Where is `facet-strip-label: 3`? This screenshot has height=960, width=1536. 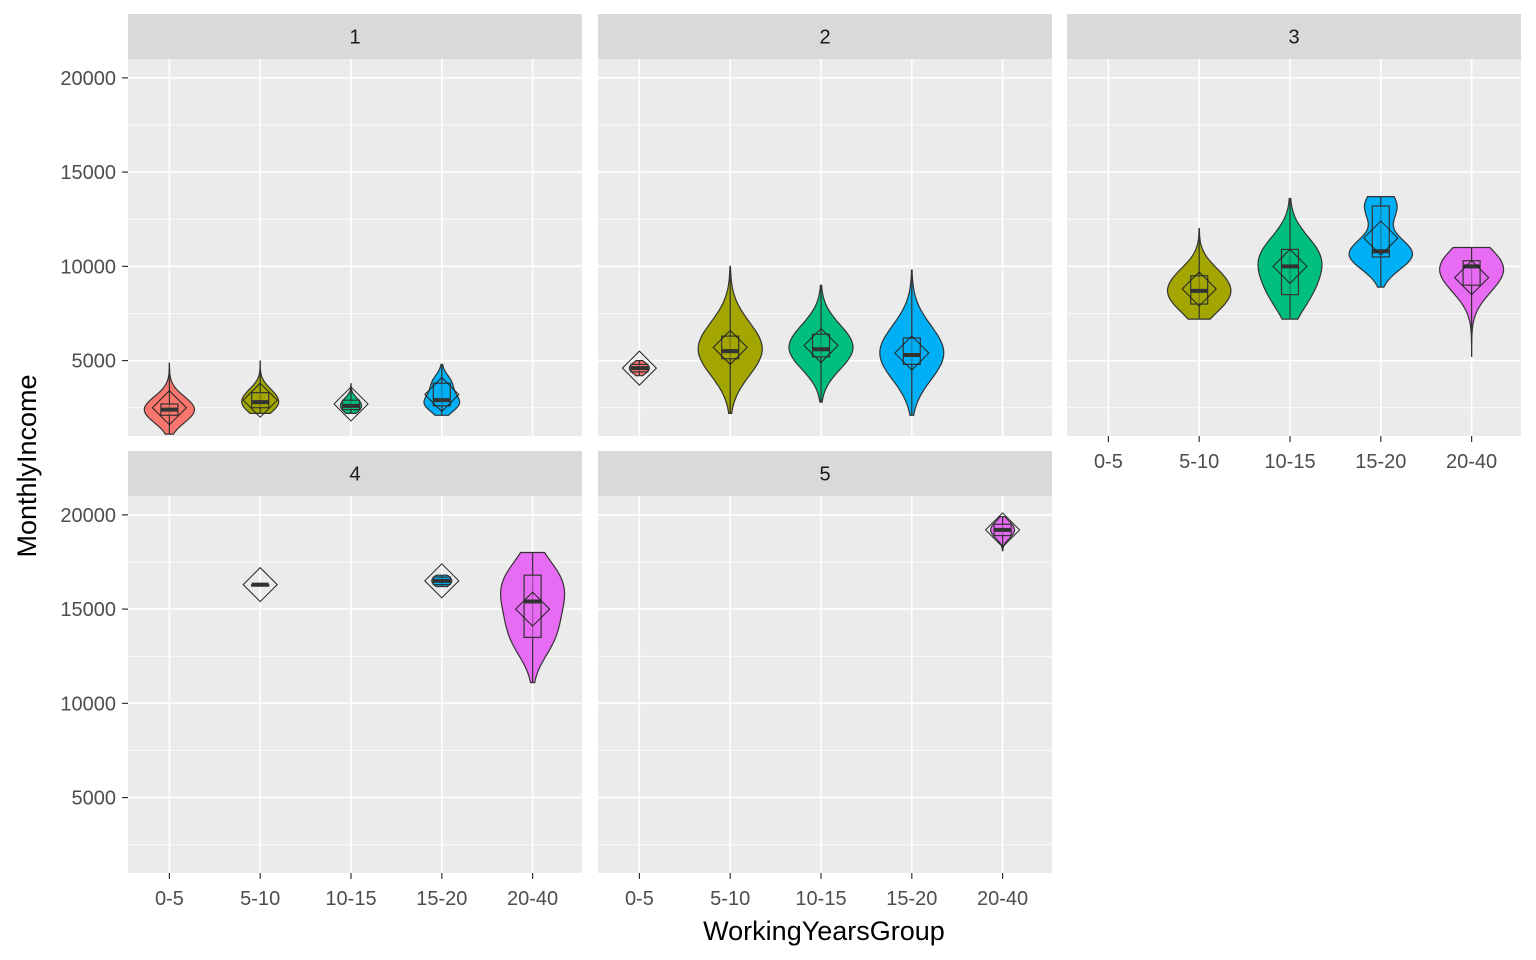
facet-strip-label: 3 is located at coordinates (1293, 38).